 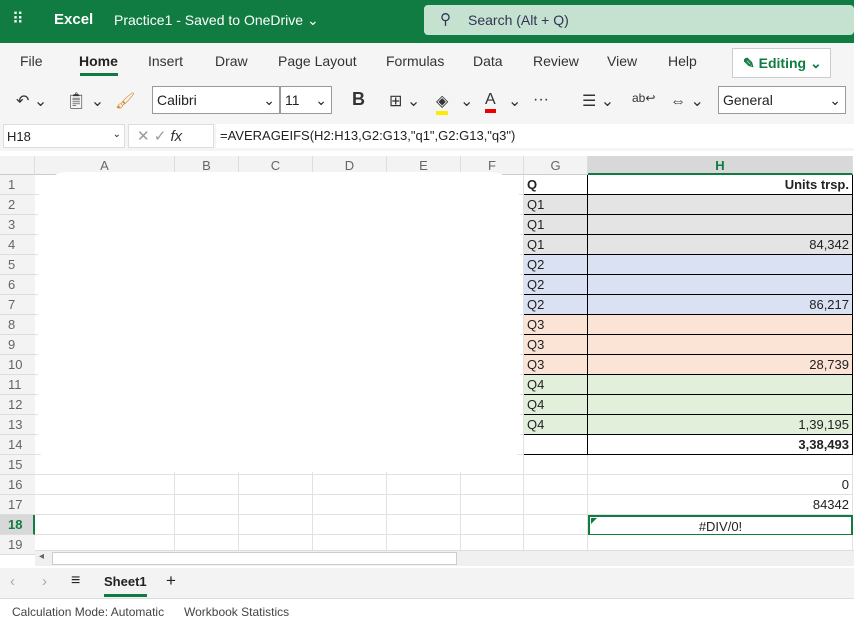 What do you see at coordinates (88, 612) in the screenshot?
I see `calculation-mode: Calculation Mode: Automatic` at bounding box center [88, 612].